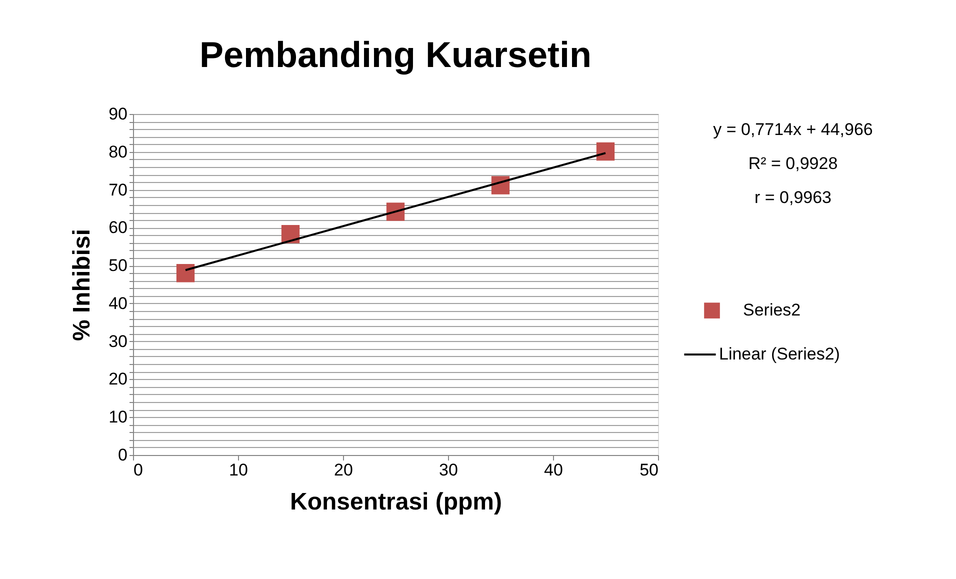  I want to click on x-axis-title: Konsentrasi (ppm), so click(396, 502).